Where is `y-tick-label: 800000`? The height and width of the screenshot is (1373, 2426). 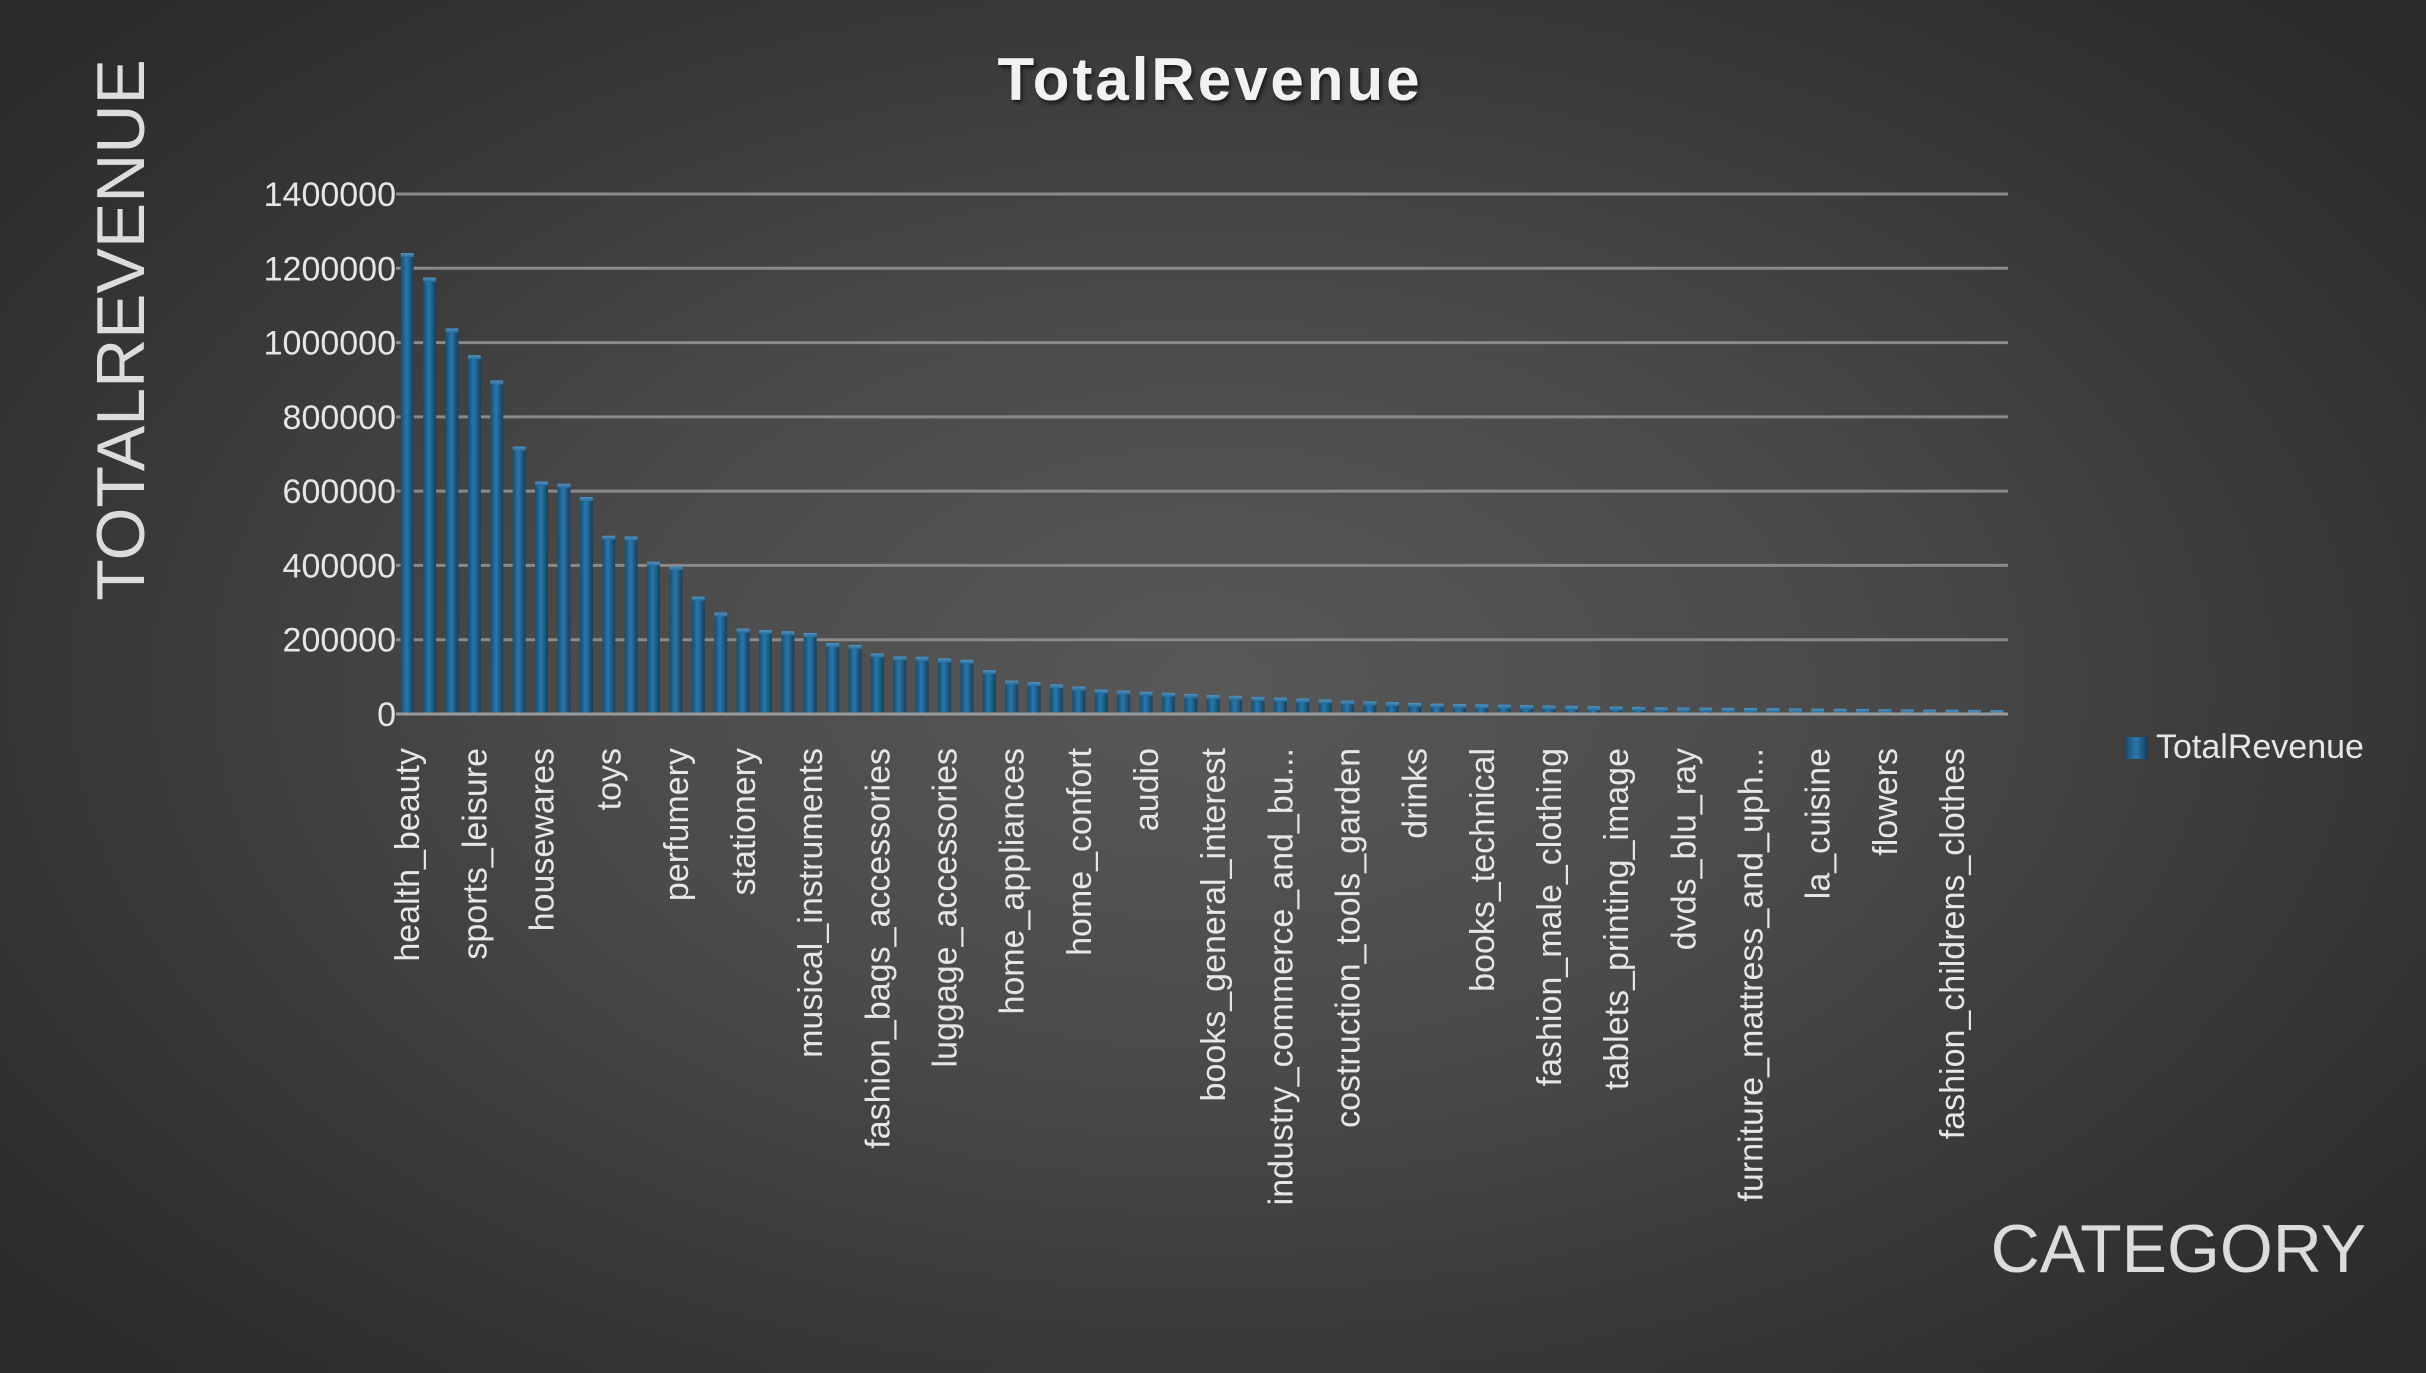
y-tick-label: 800000 is located at coordinates (339, 418).